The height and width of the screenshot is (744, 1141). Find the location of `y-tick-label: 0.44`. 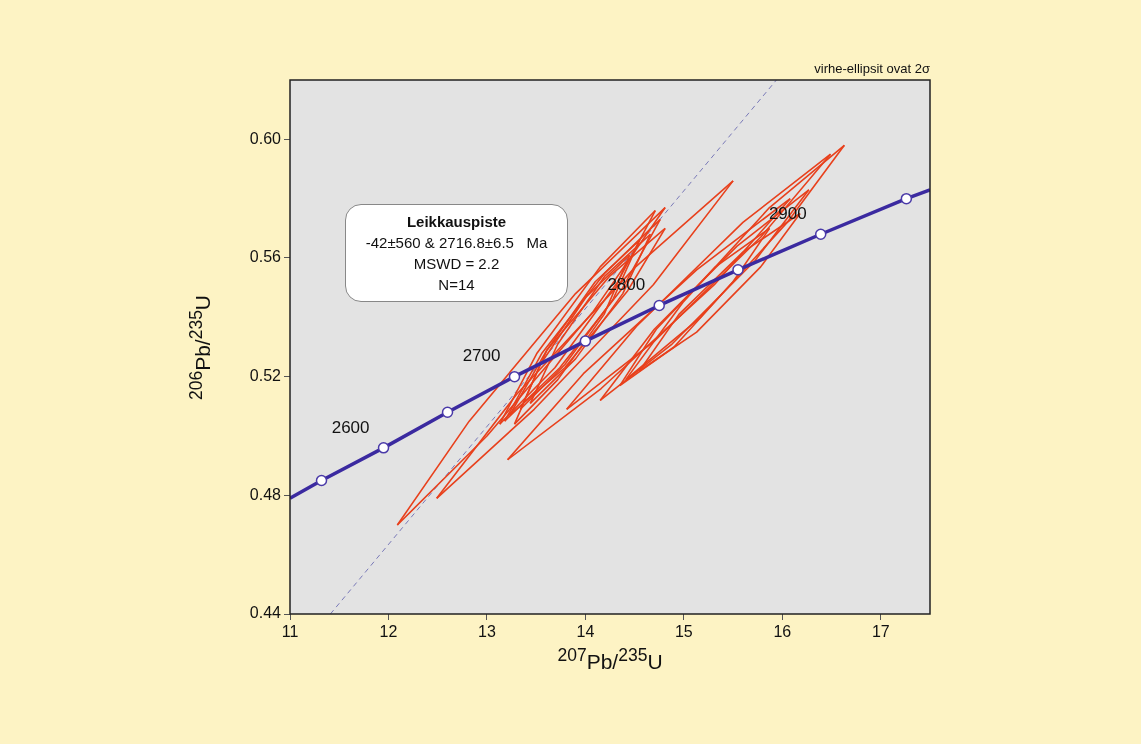

y-tick-label: 0.44 is located at coordinates (265, 613).